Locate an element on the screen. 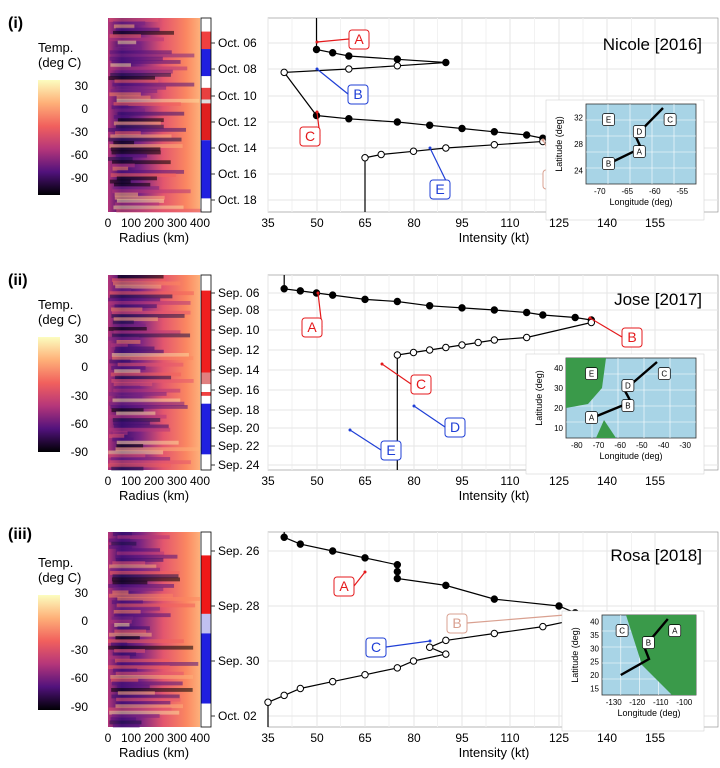  heatmap-tick-label: 200 is located at coordinates (154, 738).